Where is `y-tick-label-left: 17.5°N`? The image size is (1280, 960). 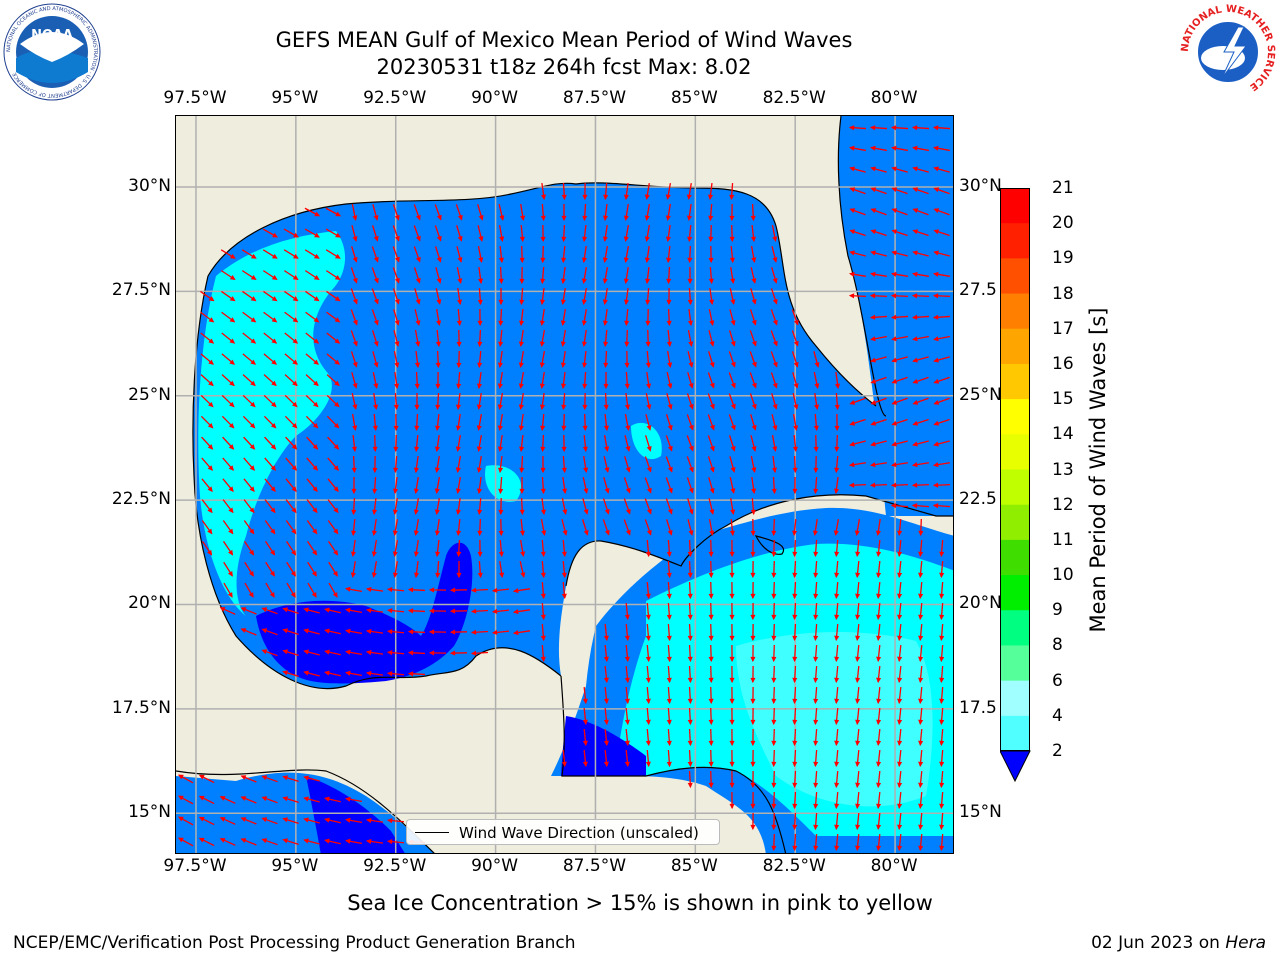 y-tick-label-left: 17.5°N is located at coordinates (141, 707).